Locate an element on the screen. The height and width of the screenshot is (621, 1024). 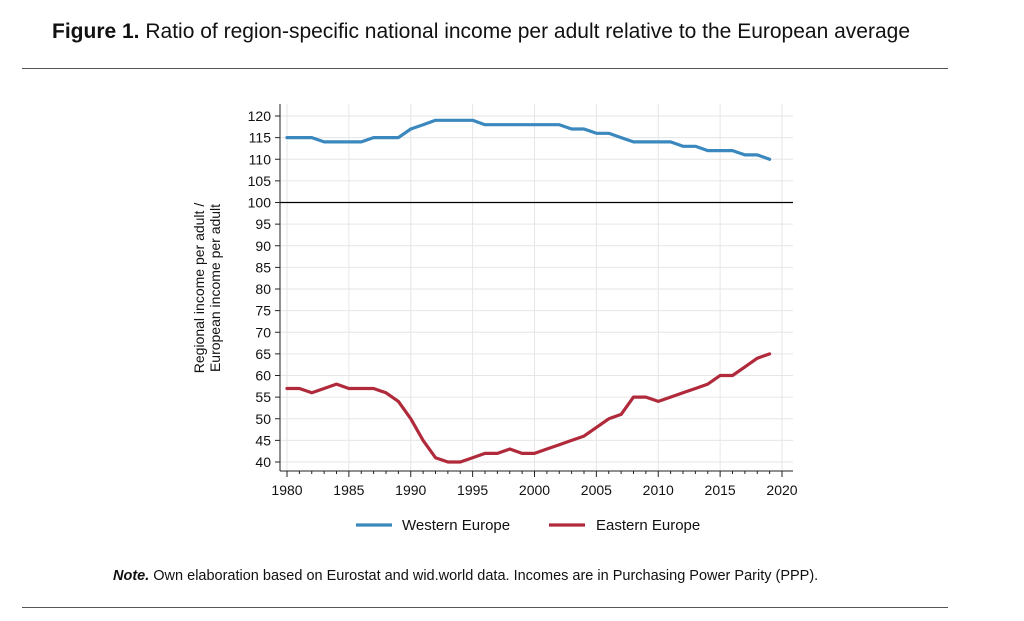
figure-label: Figure 1. is located at coordinates (96, 31).